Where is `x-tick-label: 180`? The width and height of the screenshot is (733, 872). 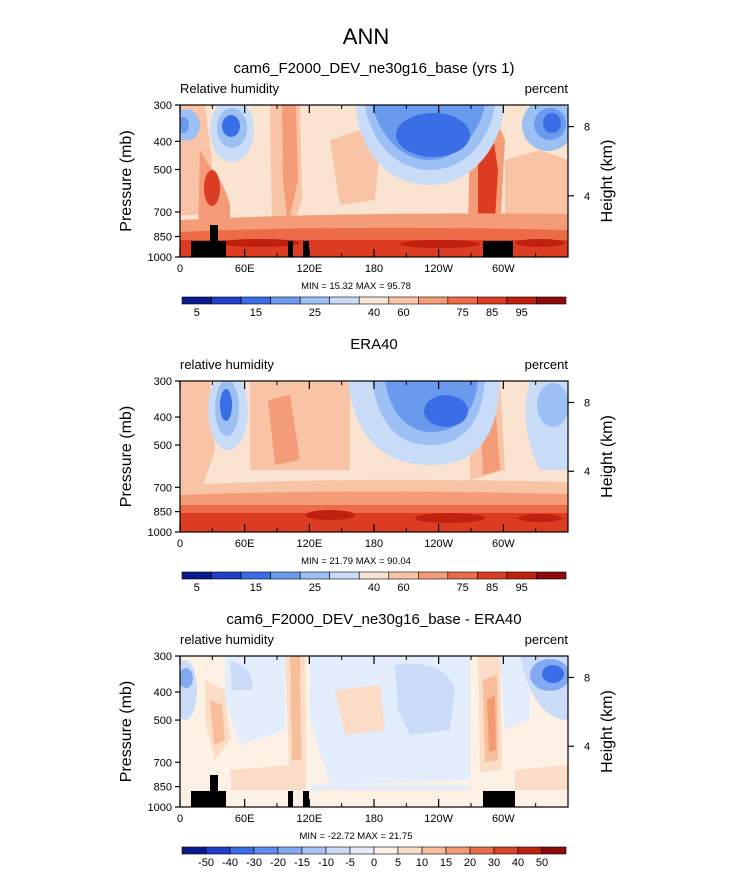
x-tick-label: 180 is located at coordinates (374, 819).